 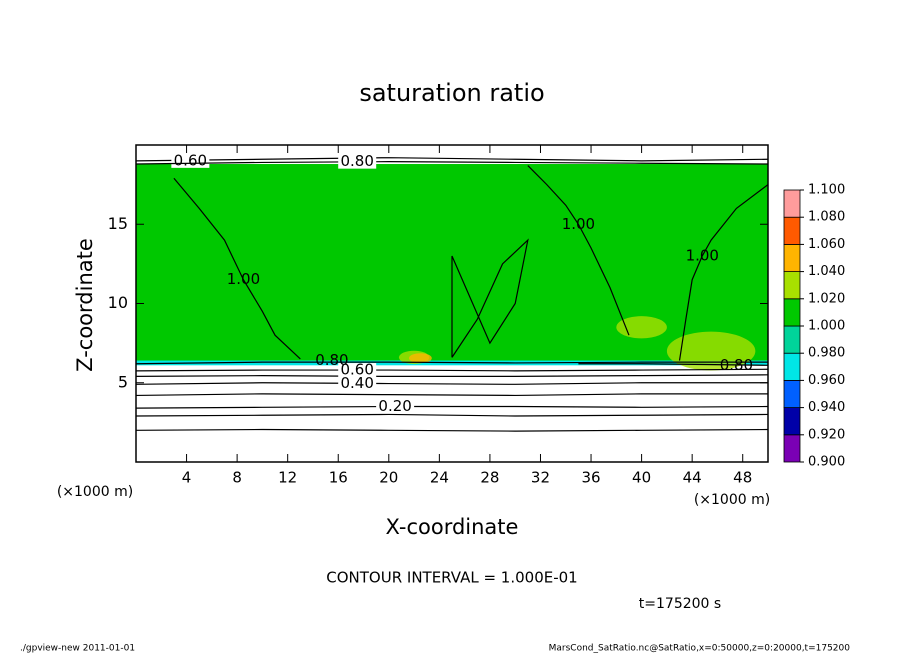 What do you see at coordinates (826, 298) in the screenshot?
I see `colorbar-tick-label: 1.020` at bounding box center [826, 298].